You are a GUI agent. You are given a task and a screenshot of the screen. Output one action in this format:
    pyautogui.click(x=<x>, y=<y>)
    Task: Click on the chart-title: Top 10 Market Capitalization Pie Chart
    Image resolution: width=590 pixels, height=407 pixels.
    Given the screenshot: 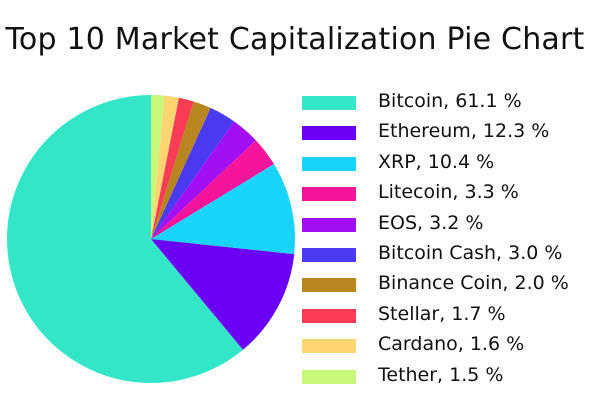 What is the action you would take?
    pyautogui.click(x=295, y=39)
    